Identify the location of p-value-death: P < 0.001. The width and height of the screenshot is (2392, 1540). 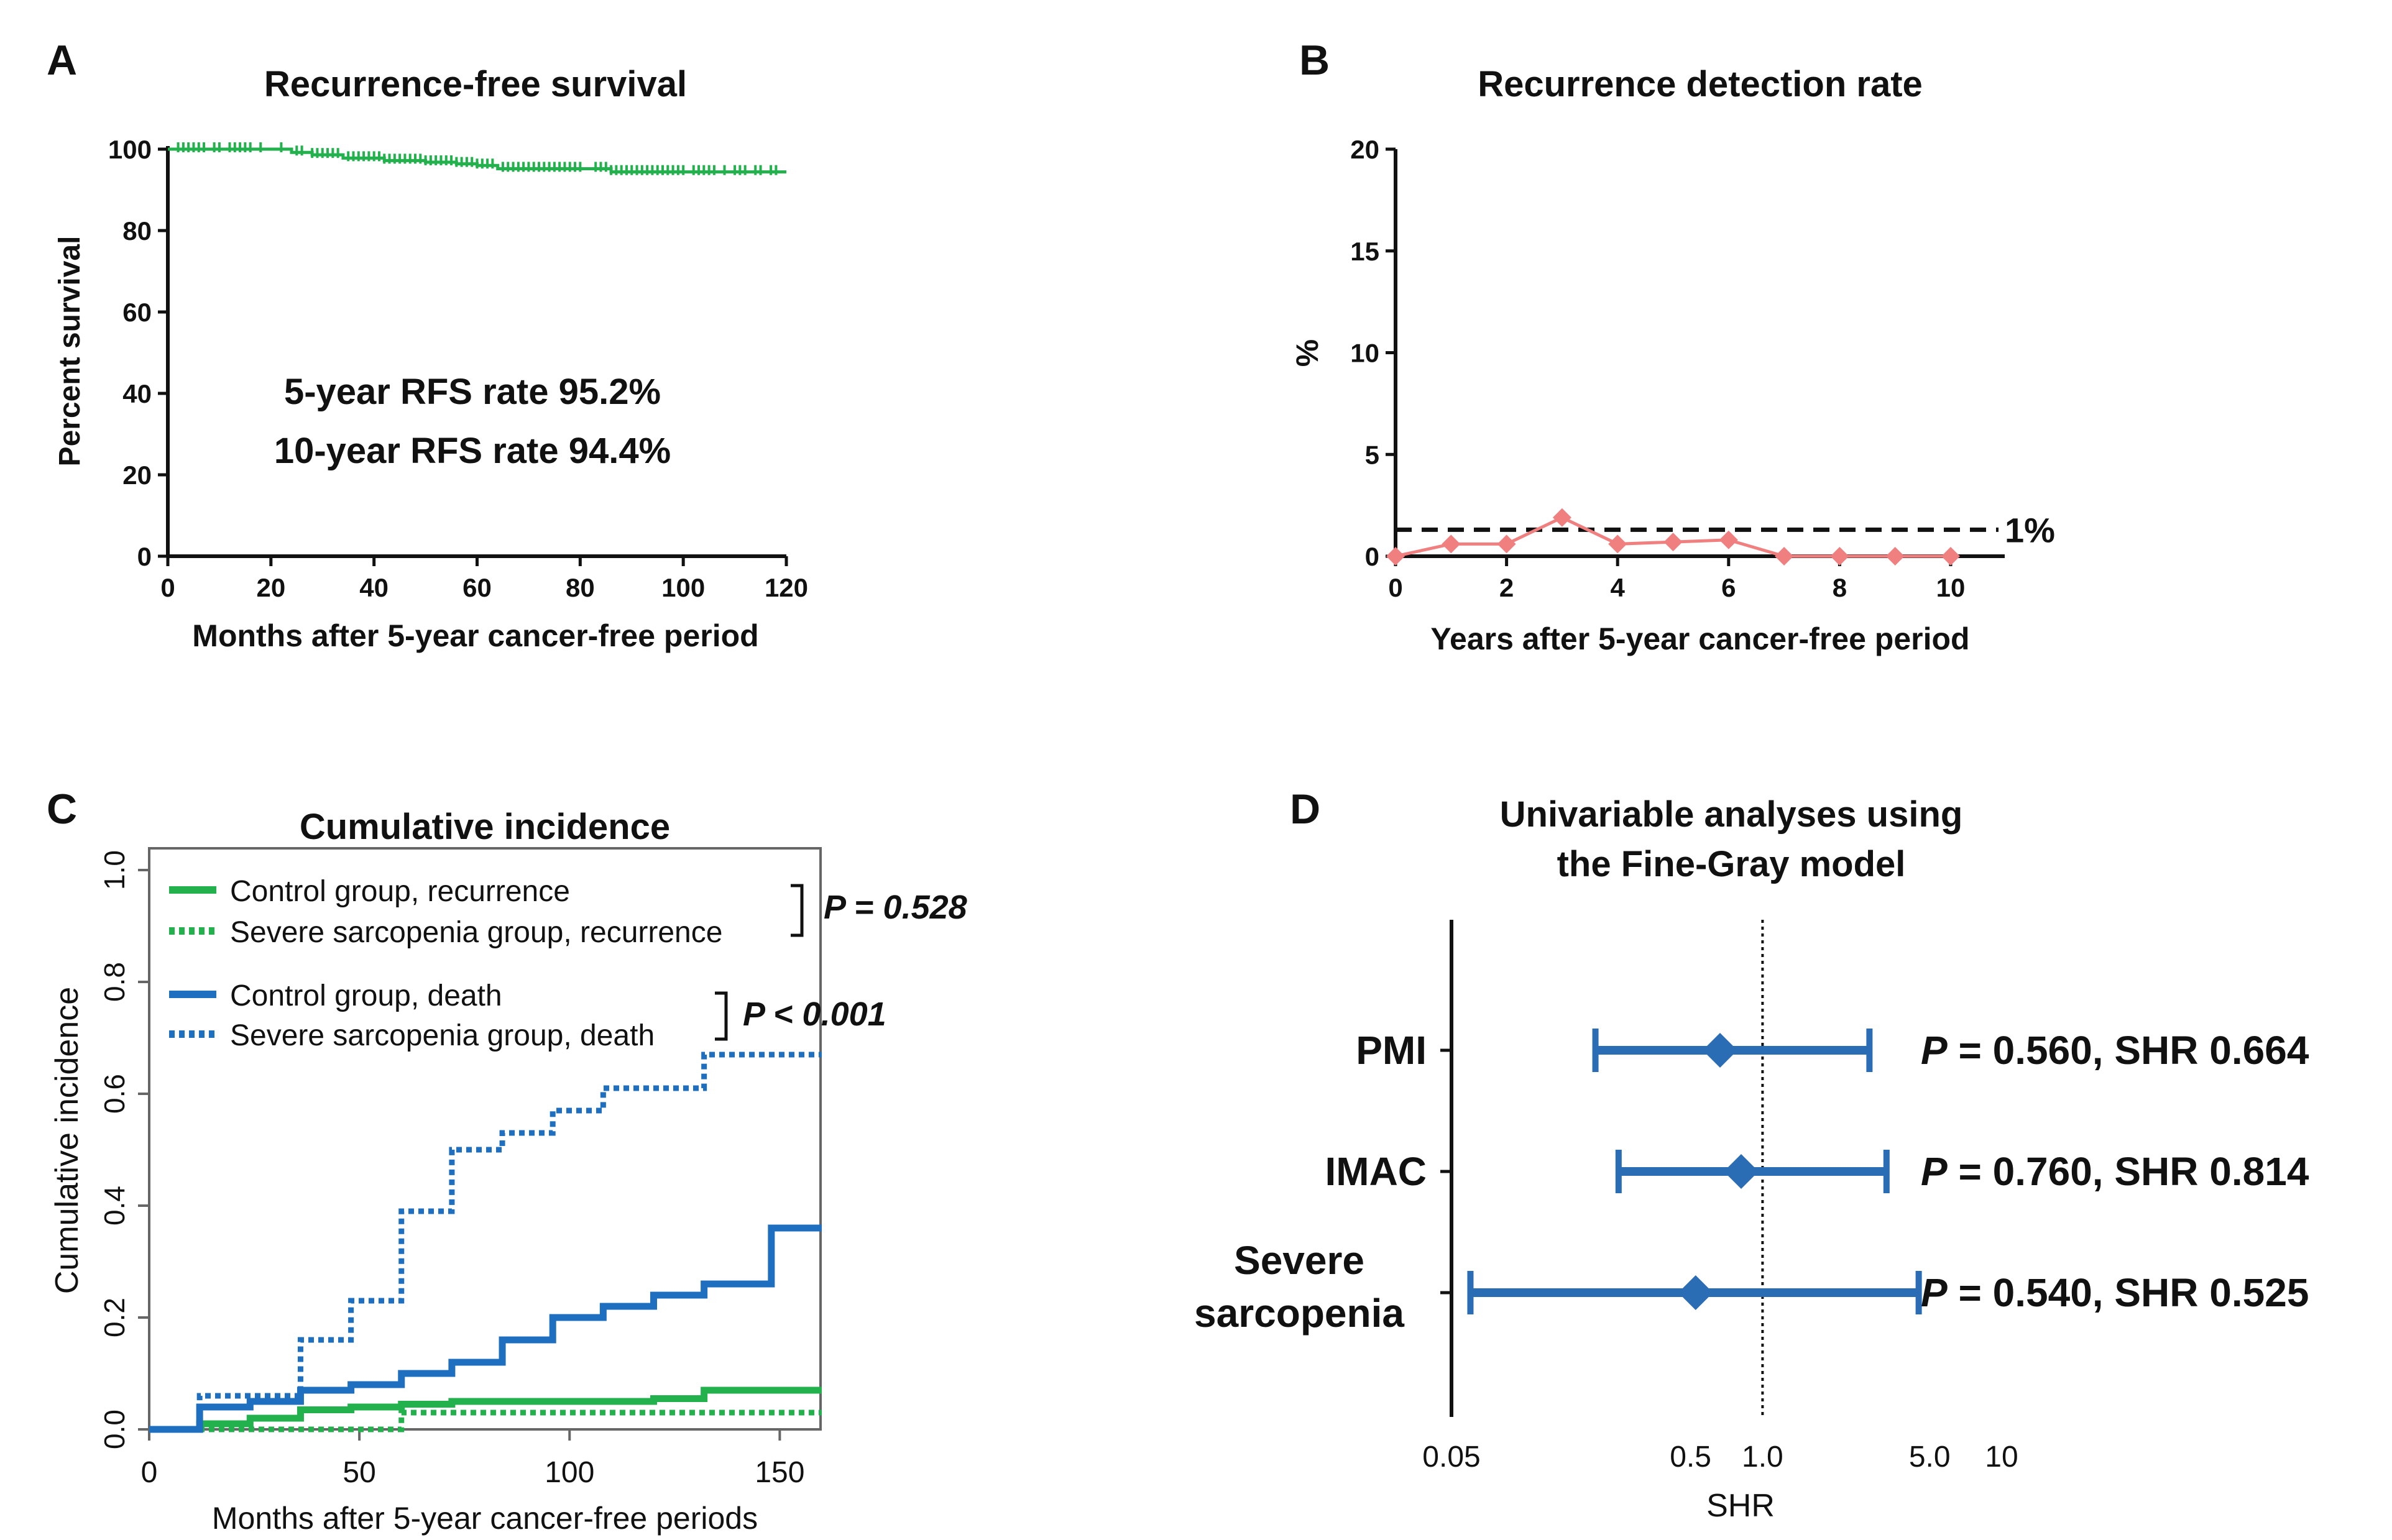
(814, 1015).